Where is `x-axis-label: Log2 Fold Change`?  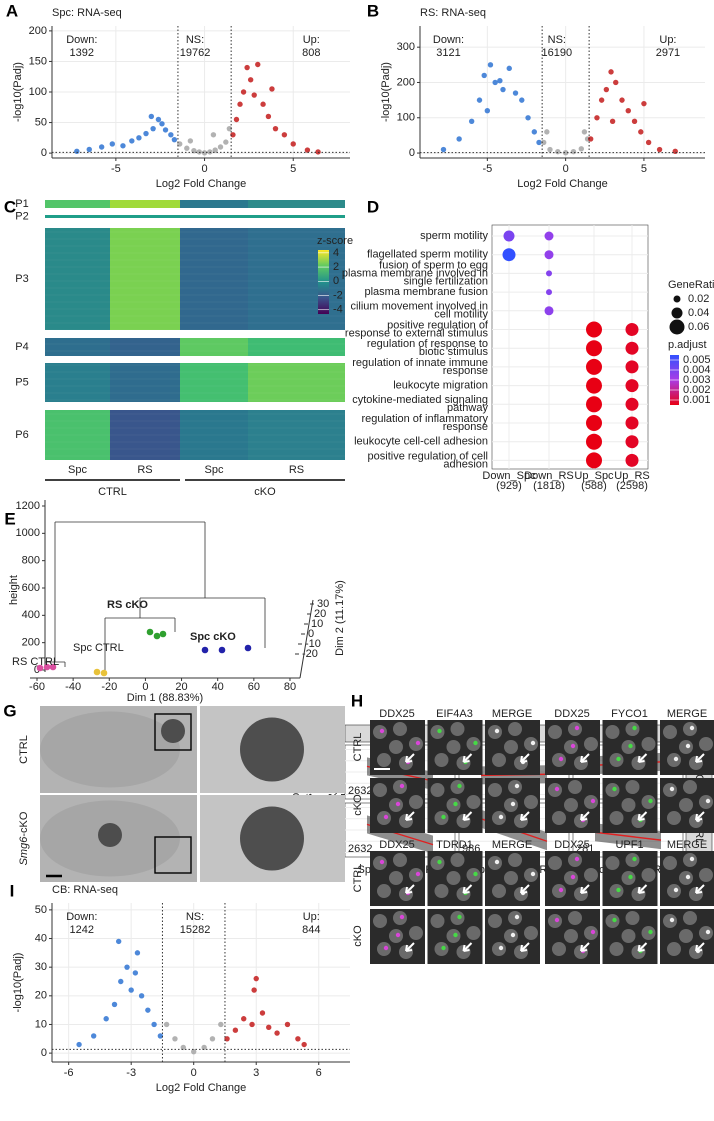 x-axis-label: Log2 Fold Change is located at coordinates (201, 1088).